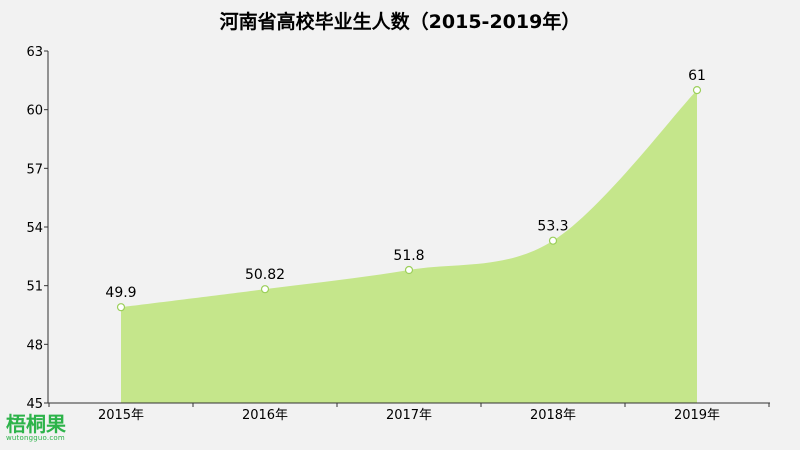 The width and height of the screenshot is (800, 450). I want to click on y-tick-label: 51, so click(34, 287).